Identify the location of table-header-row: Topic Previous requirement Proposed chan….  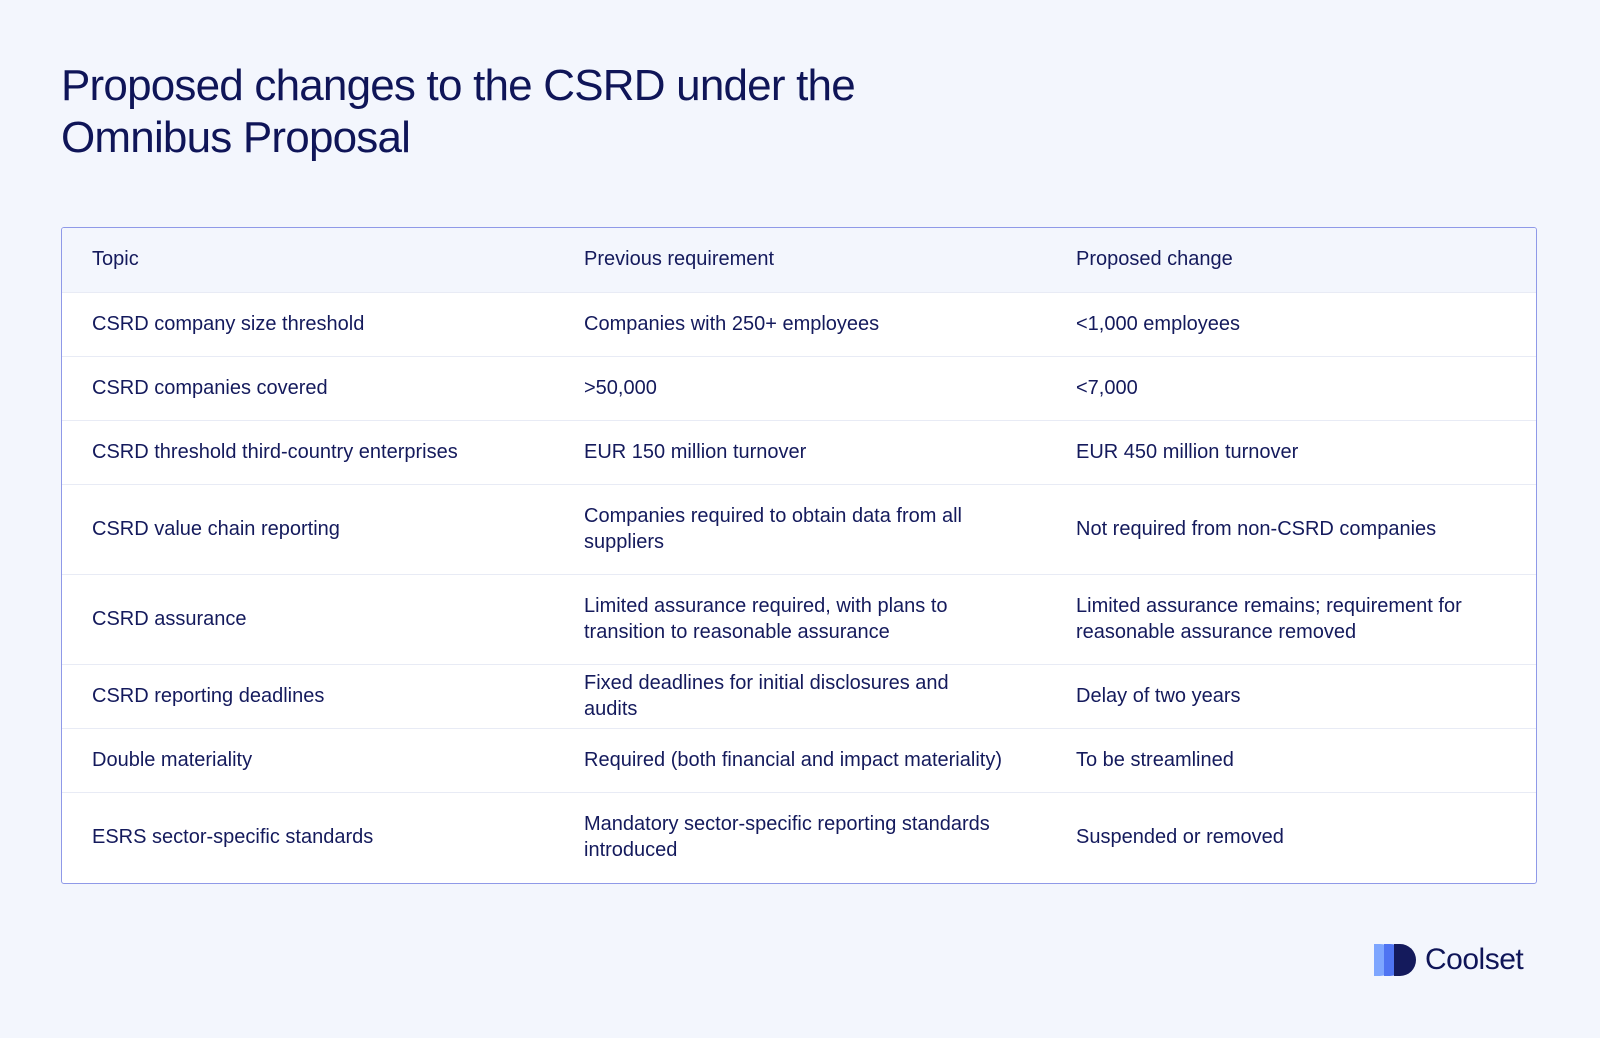
(799, 260).